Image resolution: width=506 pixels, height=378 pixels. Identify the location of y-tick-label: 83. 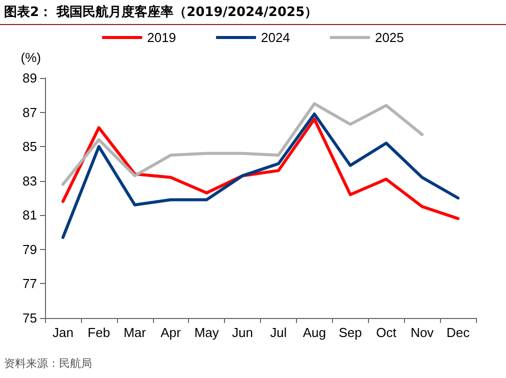
(29, 180).